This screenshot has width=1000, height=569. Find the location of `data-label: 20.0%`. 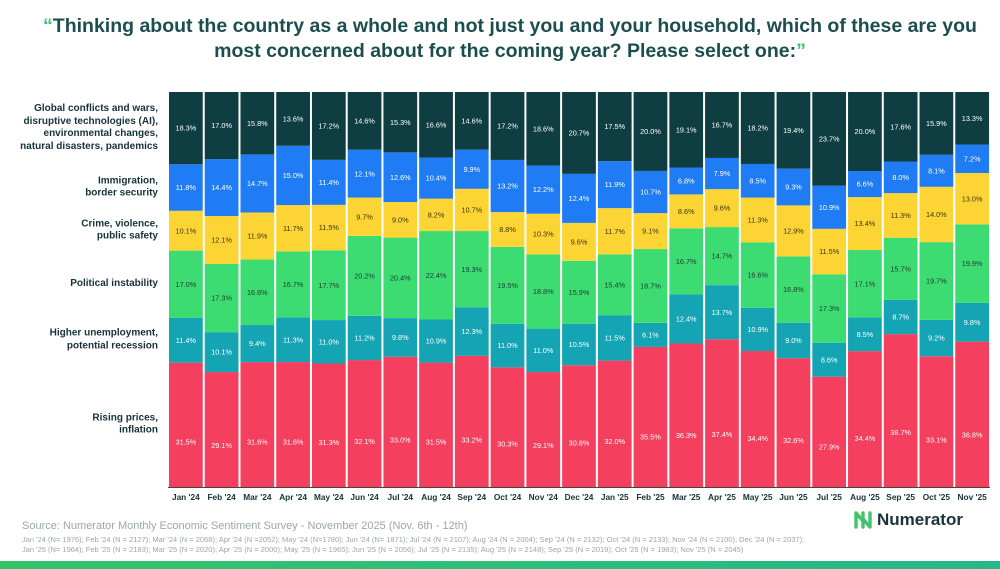

data-label: 20.0% is located at coordinates (865, 131).